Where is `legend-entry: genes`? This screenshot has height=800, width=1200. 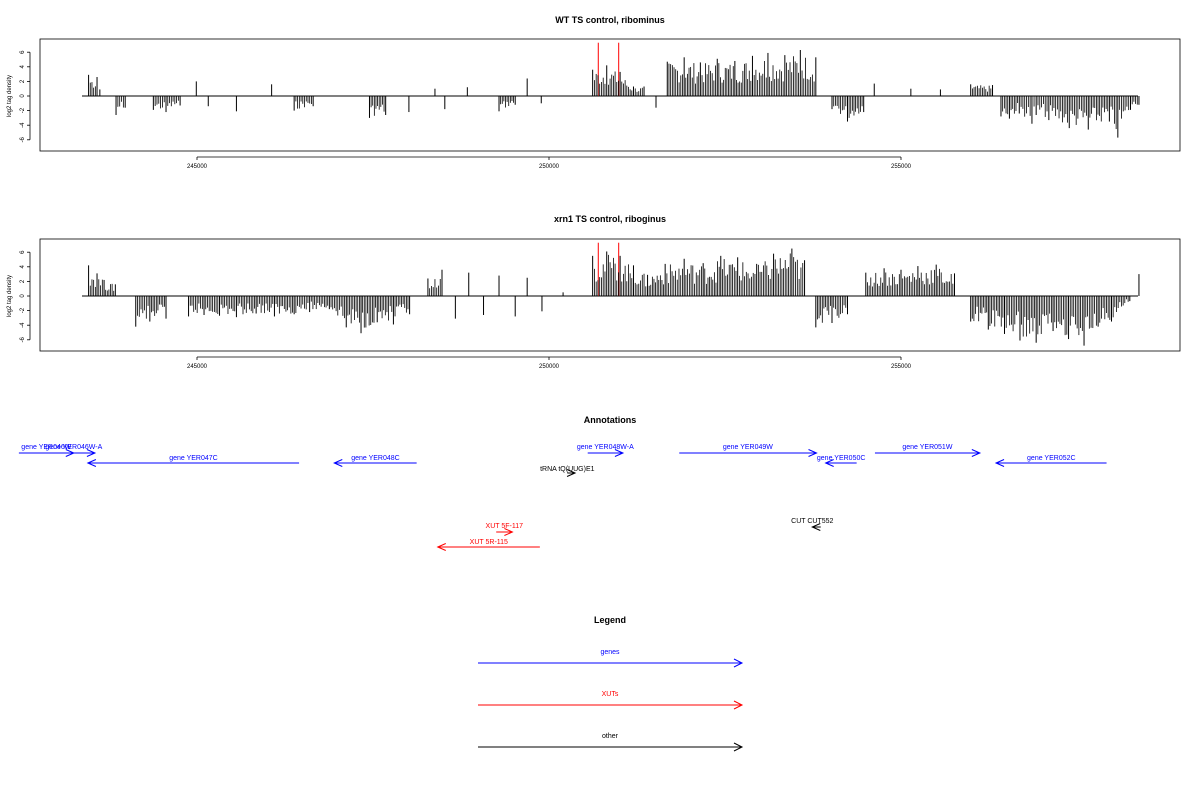 legend-entry: genes is located at coordinates (611, 658).